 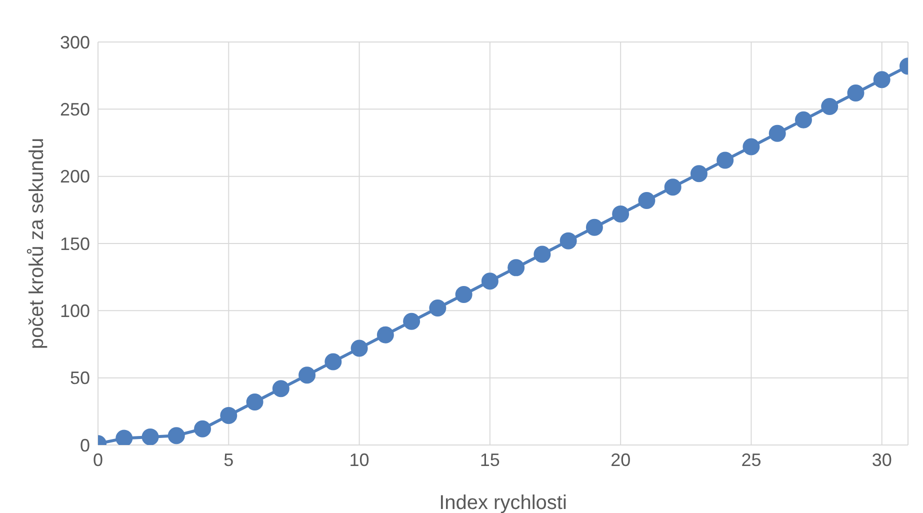 I want to click on y-axis-title: počet kroků za sekundu, so click(x=37, y=244).